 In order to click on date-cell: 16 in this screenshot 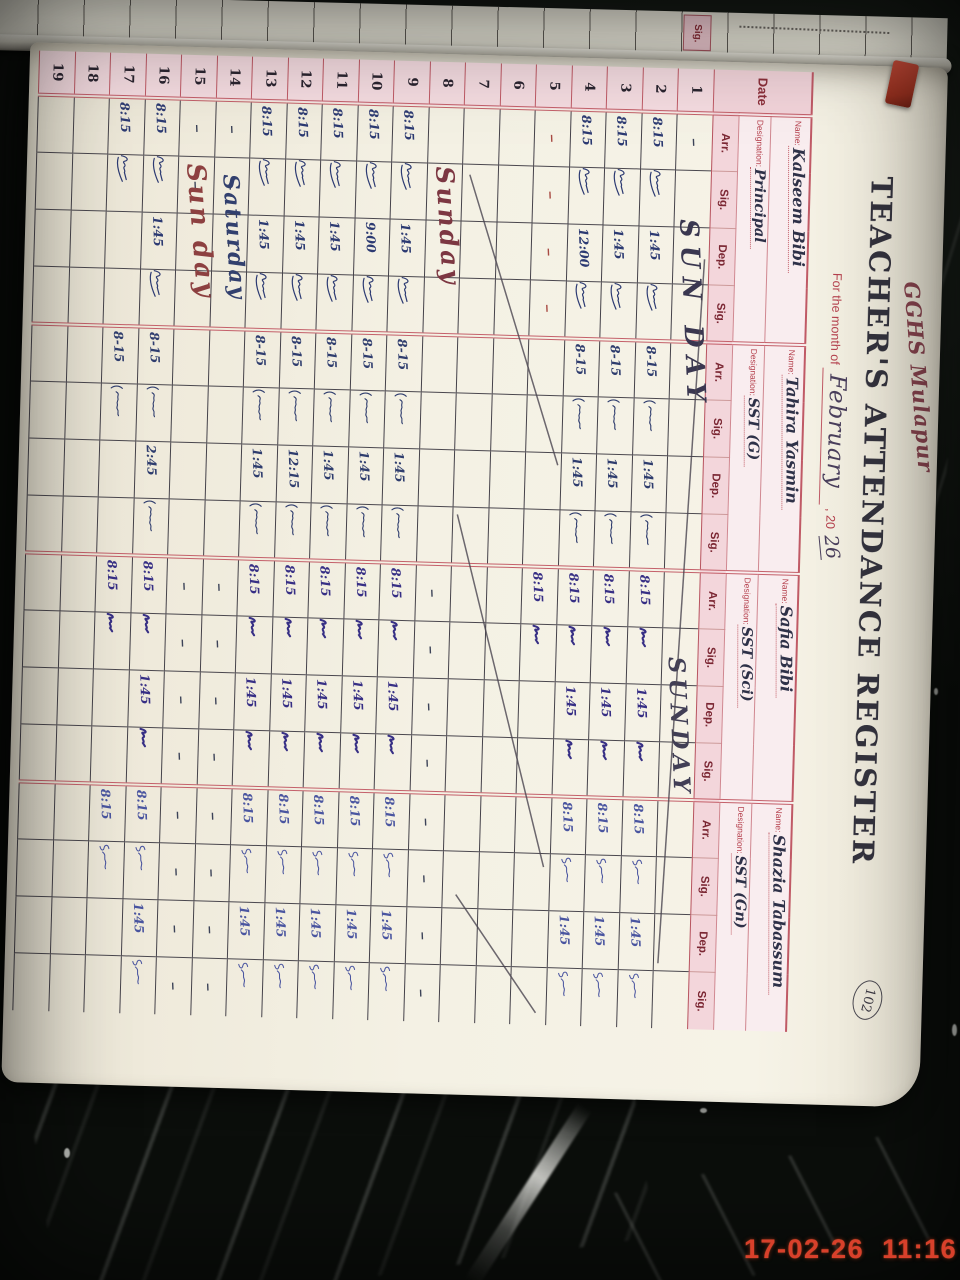, I will do `click(164, 76)`.